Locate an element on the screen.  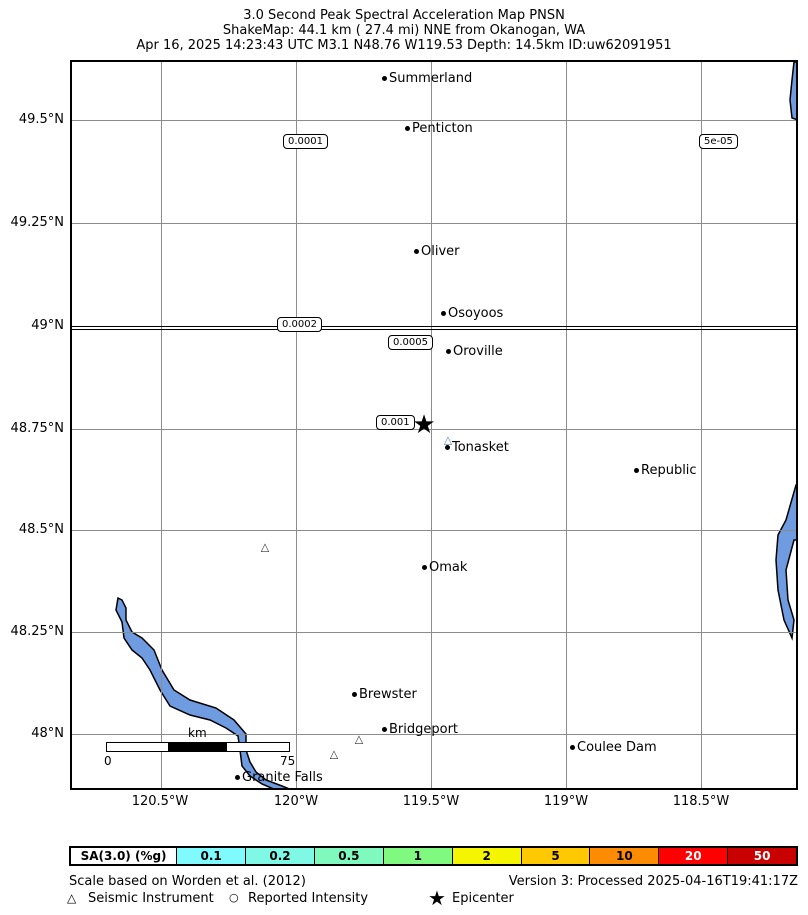
city-osoyoos: Osoyoos is located at coordinates (472, 313).